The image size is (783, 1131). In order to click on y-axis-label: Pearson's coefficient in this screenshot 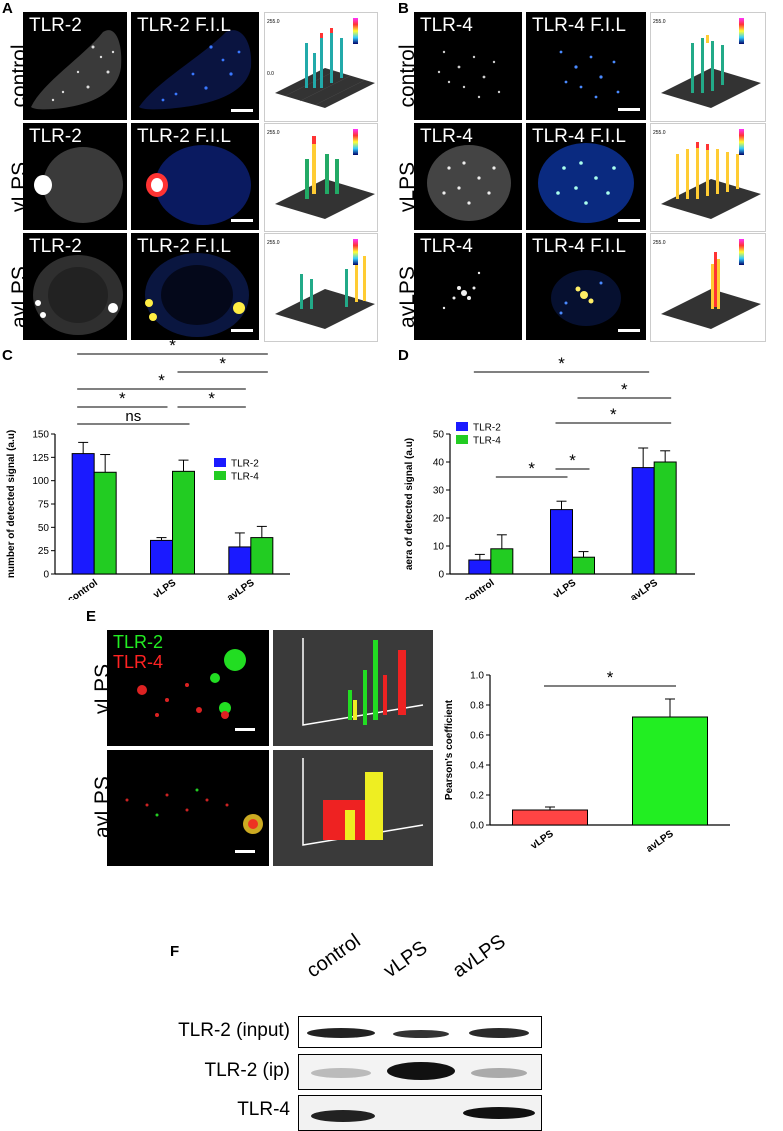, I will do `click(449, 749)`.